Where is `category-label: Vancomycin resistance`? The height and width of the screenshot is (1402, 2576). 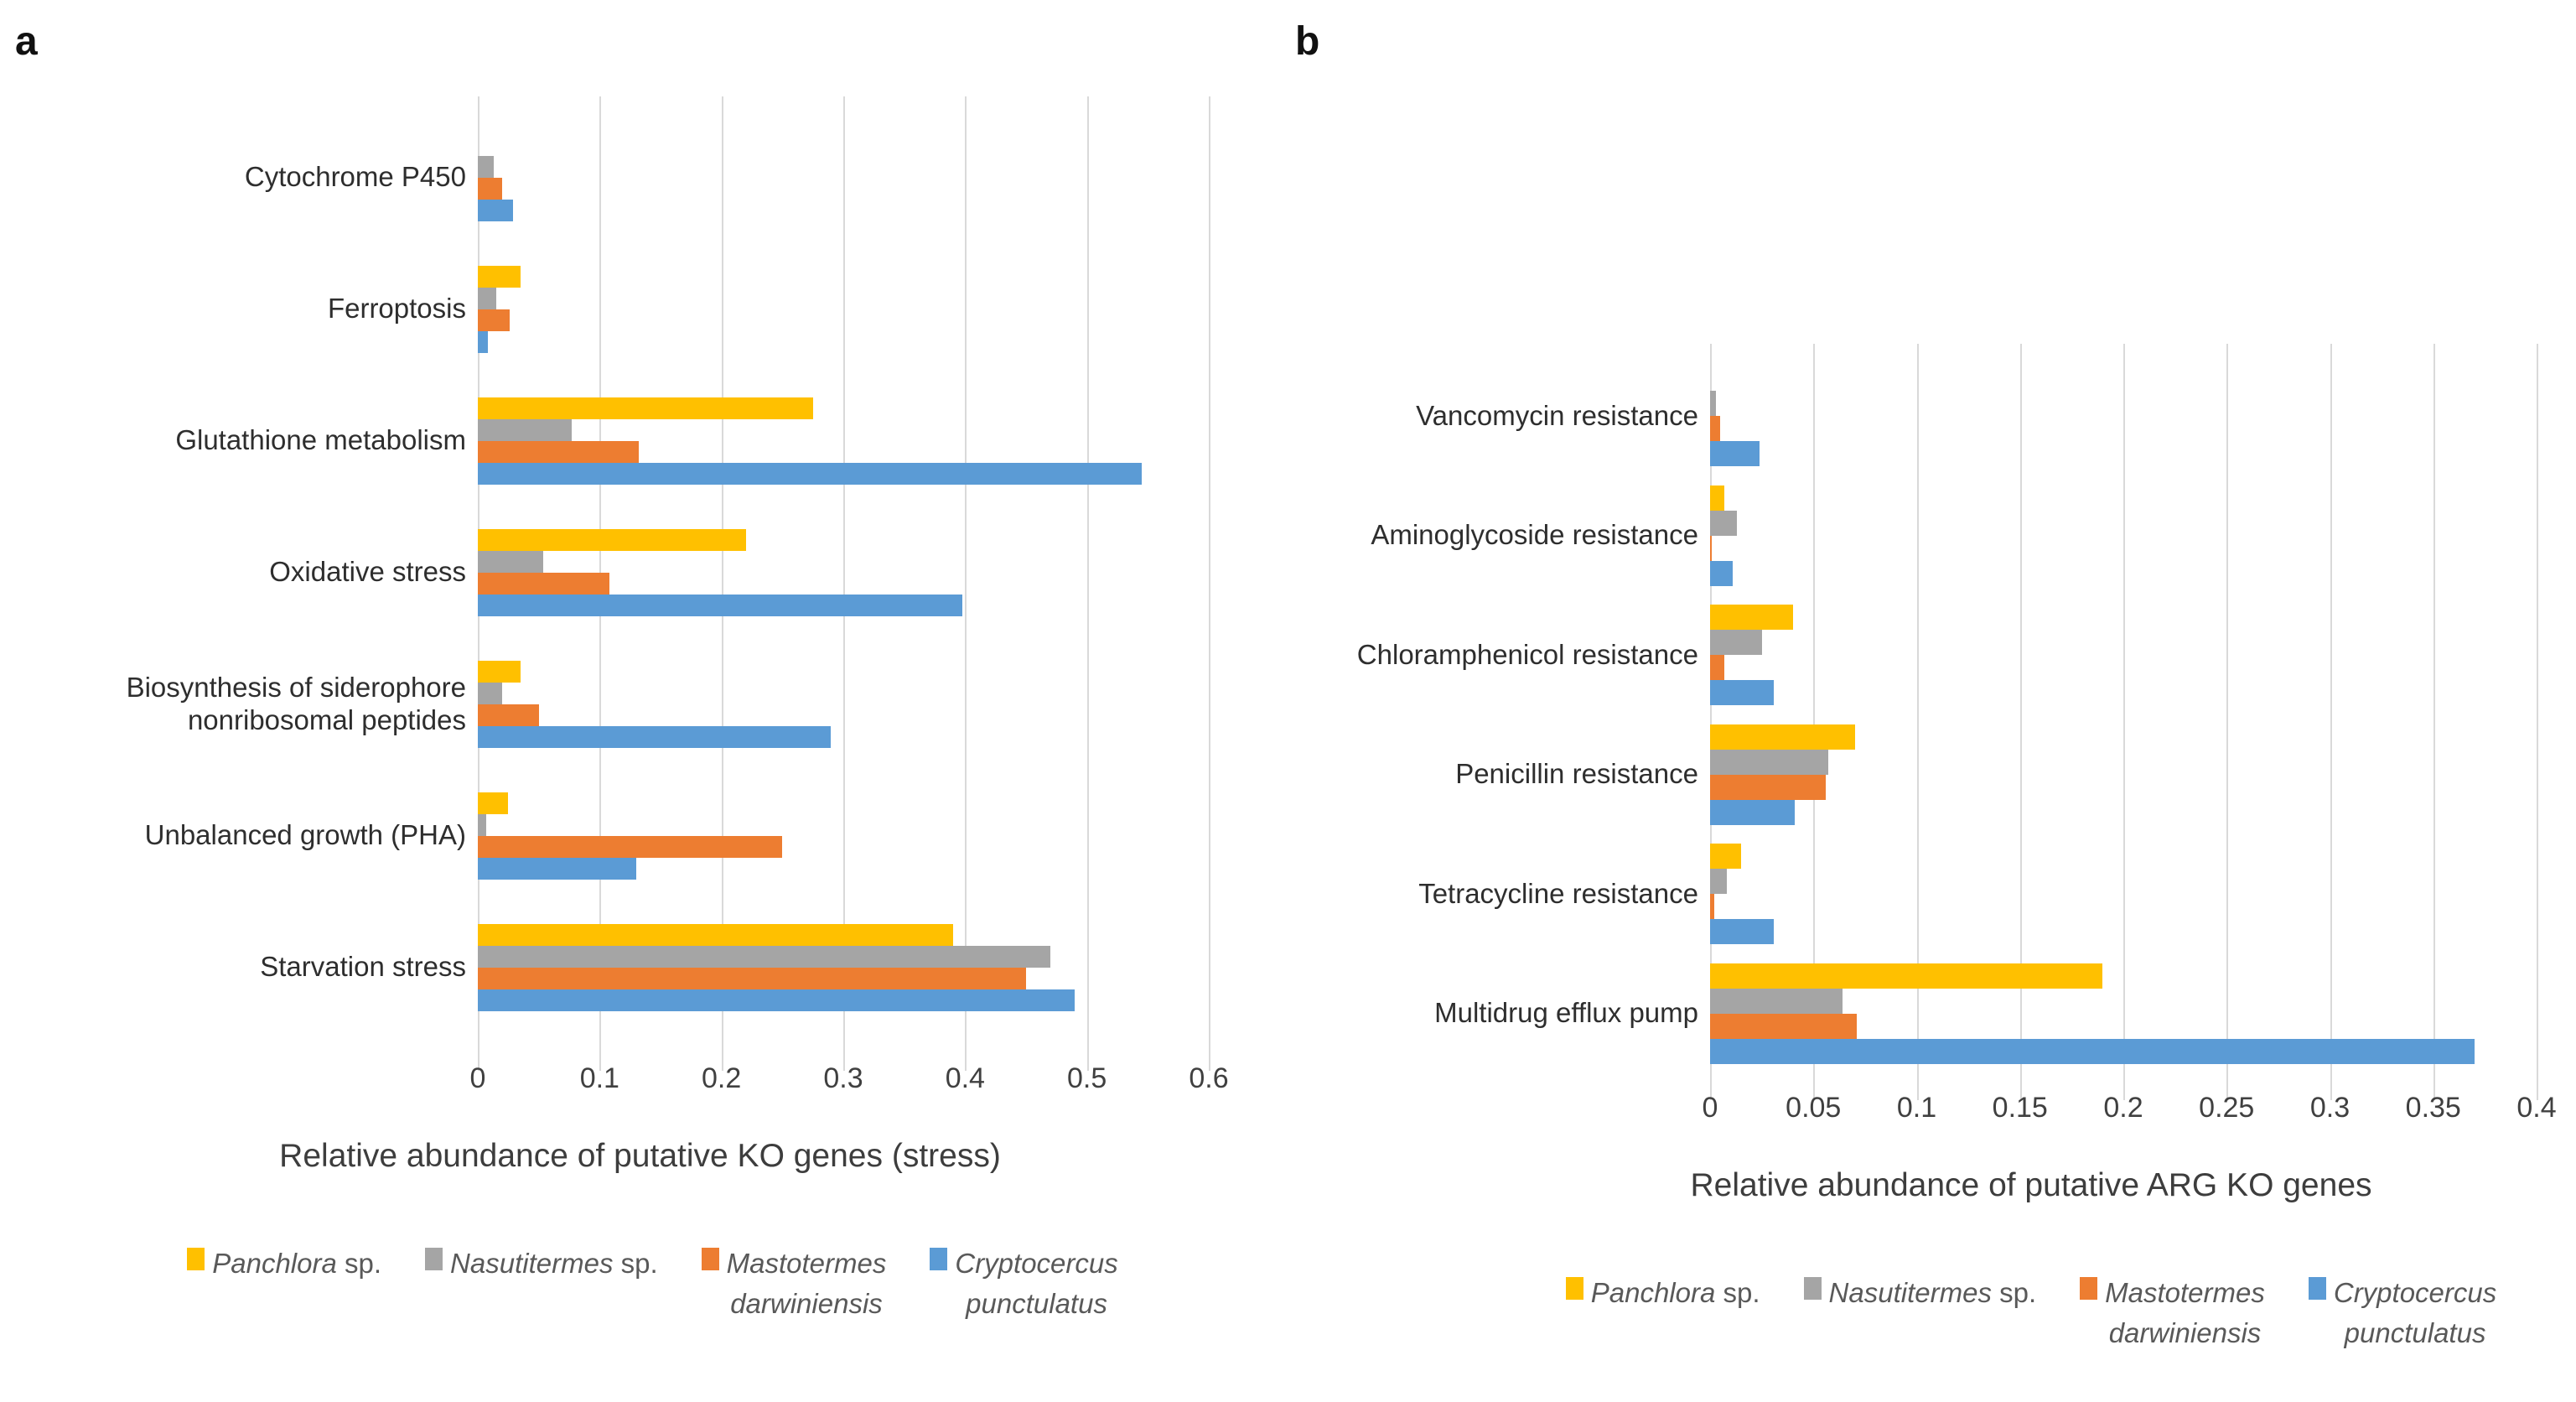
category-label: Vancomycin resistance is located at coordinates (1557, 415).